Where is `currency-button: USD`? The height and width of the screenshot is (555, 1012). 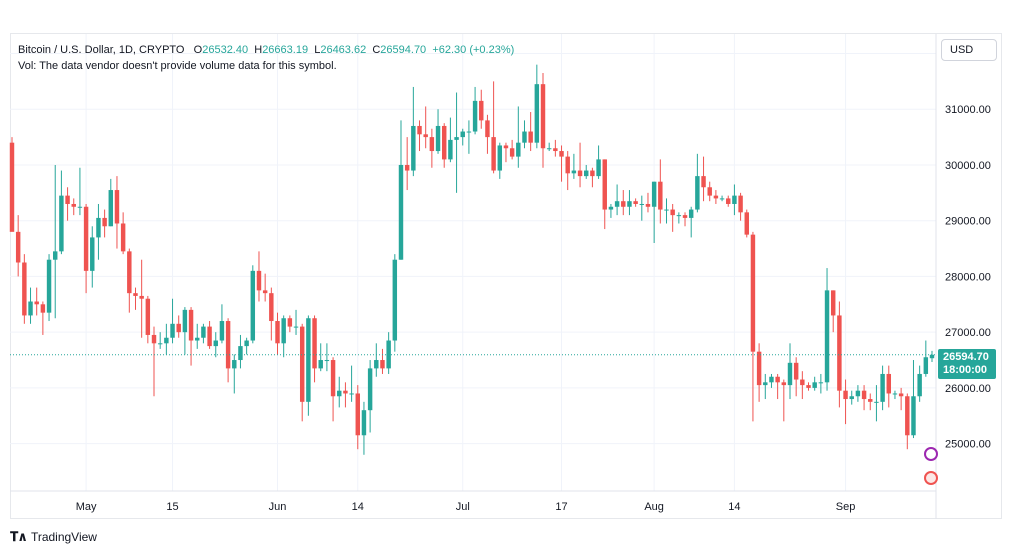
currency-button: USD is located at coordinates (969, 50).